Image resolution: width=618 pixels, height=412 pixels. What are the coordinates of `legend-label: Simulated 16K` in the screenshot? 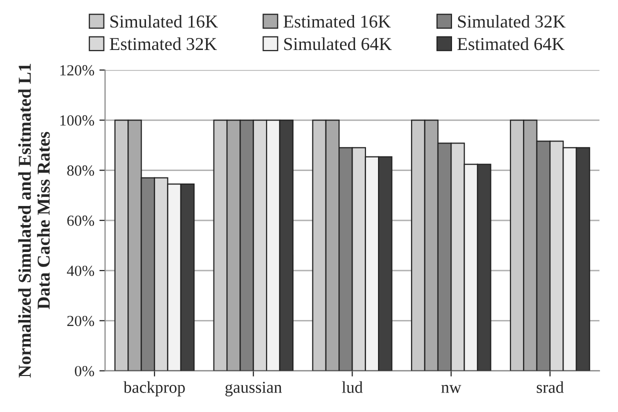 It's located at (164, 21).